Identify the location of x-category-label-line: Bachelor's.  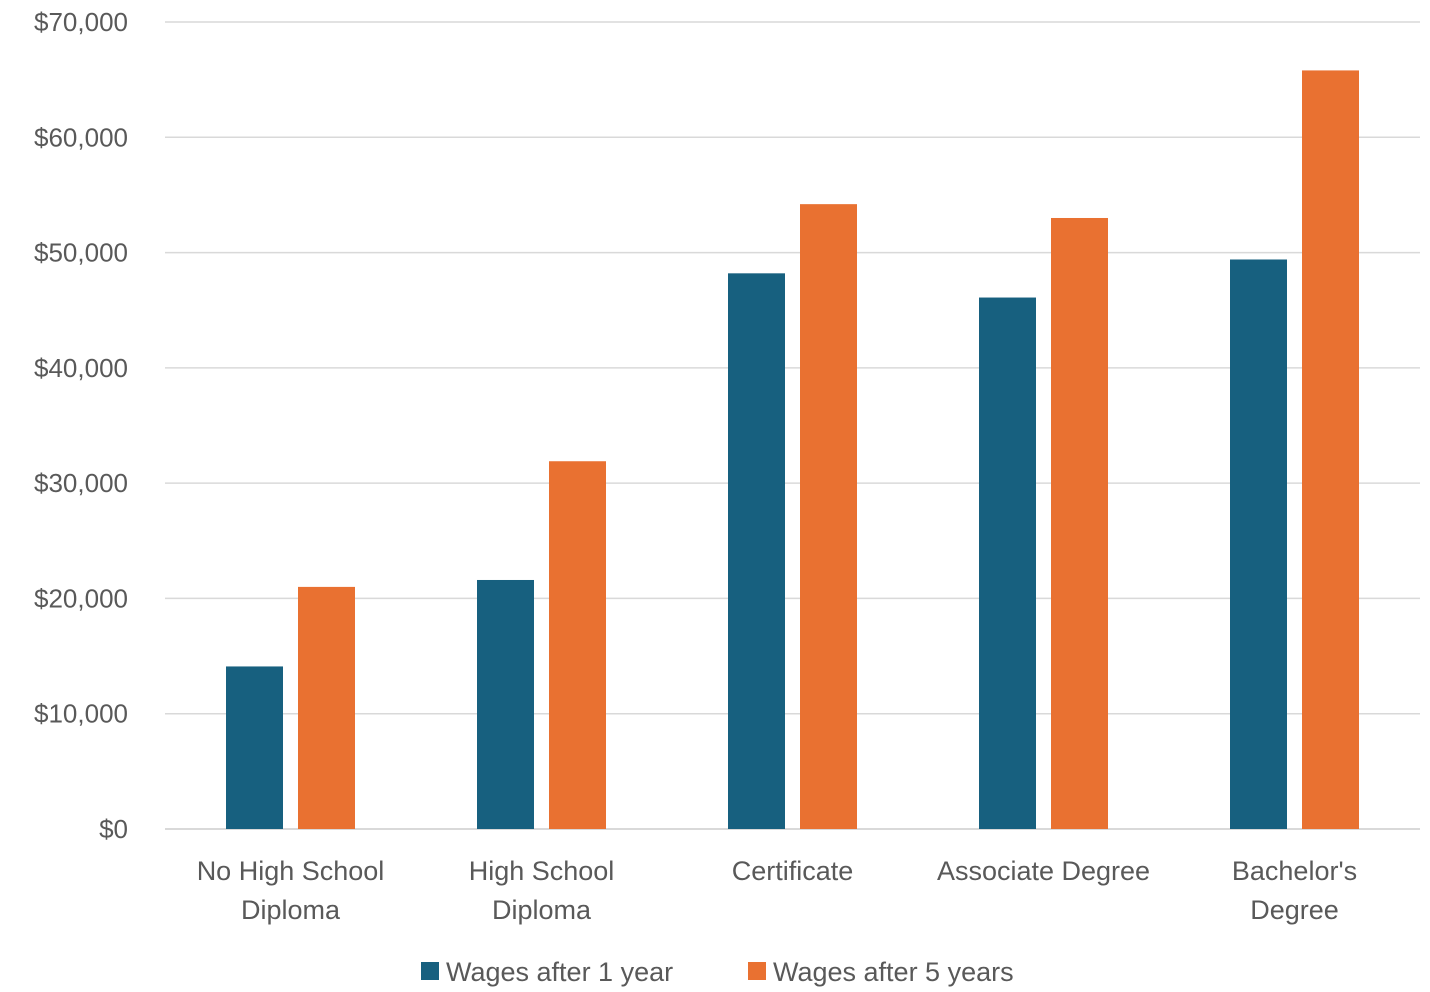
(1294, 871).